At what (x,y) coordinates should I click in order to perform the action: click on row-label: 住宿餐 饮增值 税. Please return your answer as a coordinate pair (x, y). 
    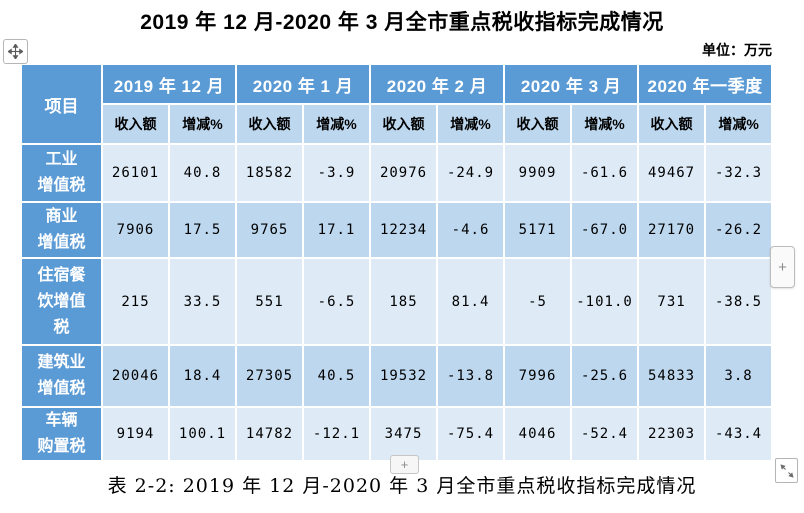
    Looking at the image, I should click on (62, 302).